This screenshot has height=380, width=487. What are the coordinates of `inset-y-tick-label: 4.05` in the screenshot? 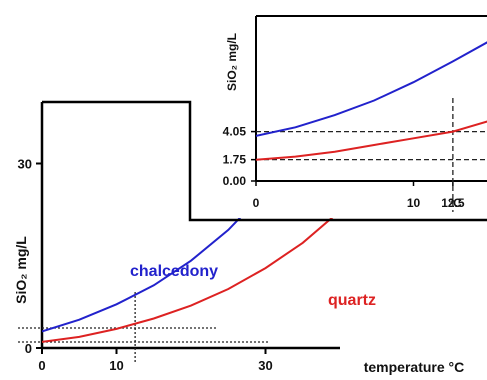 It's located at (235, 132).